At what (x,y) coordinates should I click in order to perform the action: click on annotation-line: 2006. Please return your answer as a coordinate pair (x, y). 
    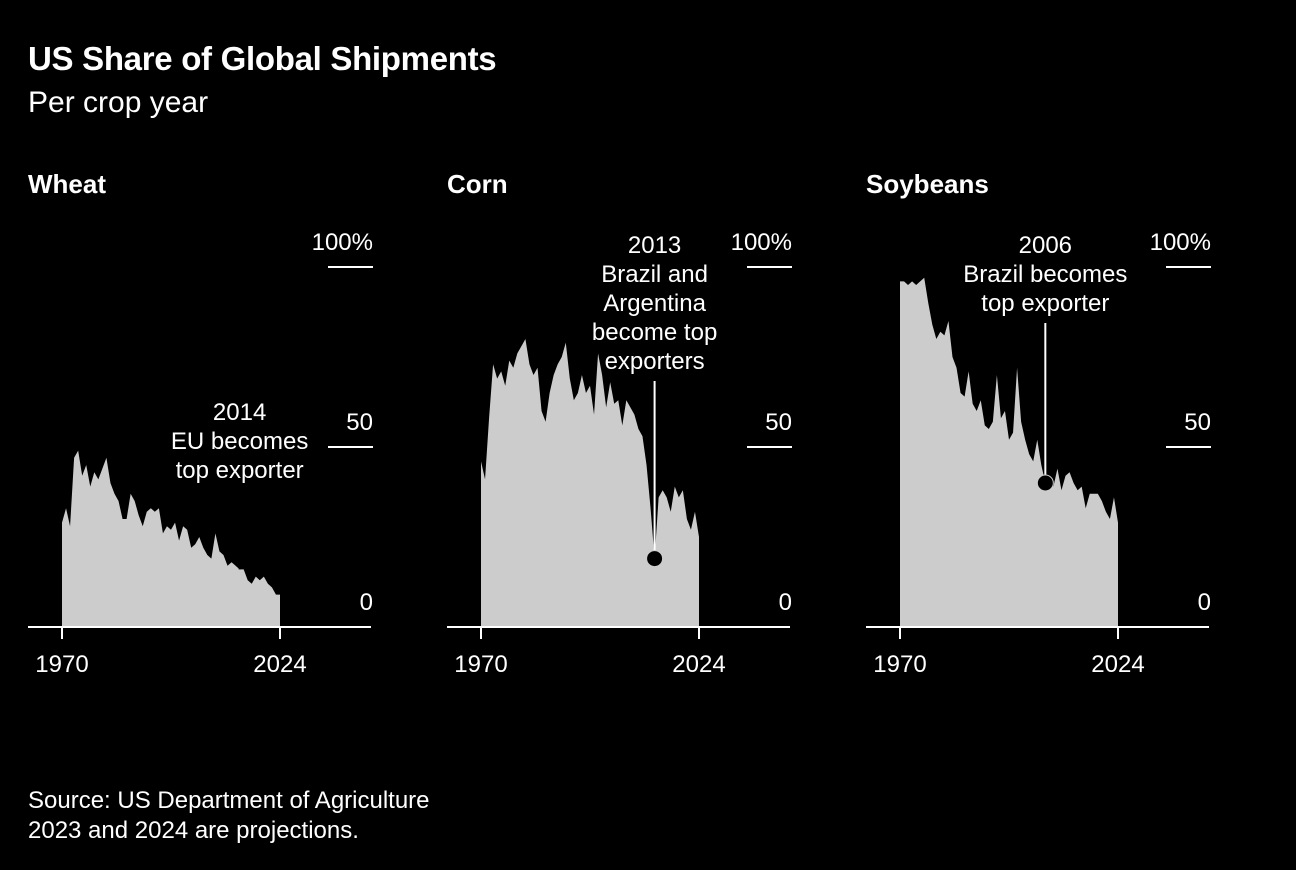
    Looking at the image, I should click on (1045, 245).